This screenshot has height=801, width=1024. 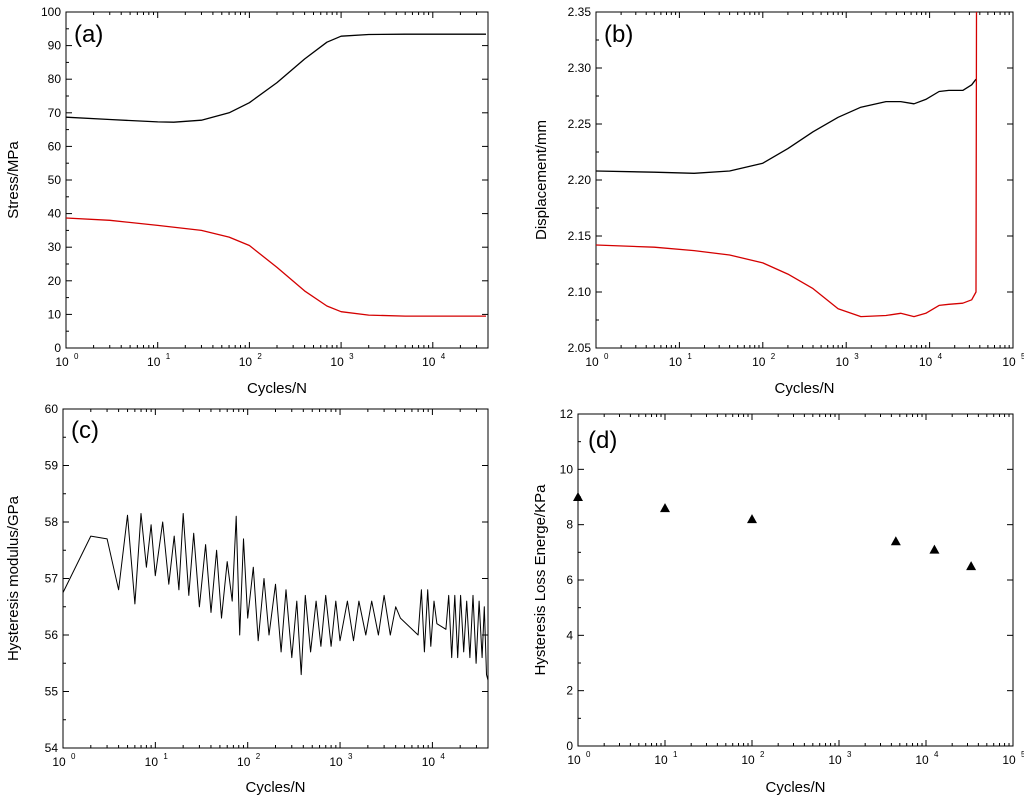 I want to click on y-tick-label: 4, so click(x=569, y=635).